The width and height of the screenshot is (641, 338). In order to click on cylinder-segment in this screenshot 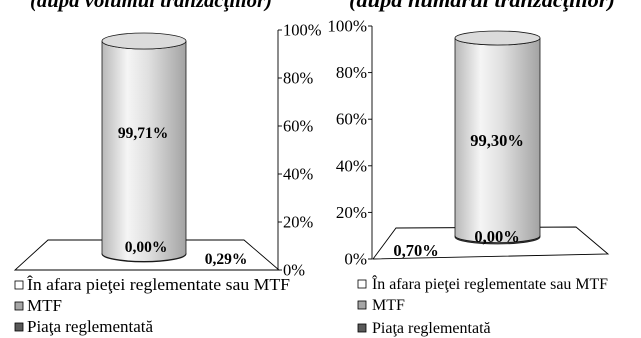, I will do `click(144, 151)`.